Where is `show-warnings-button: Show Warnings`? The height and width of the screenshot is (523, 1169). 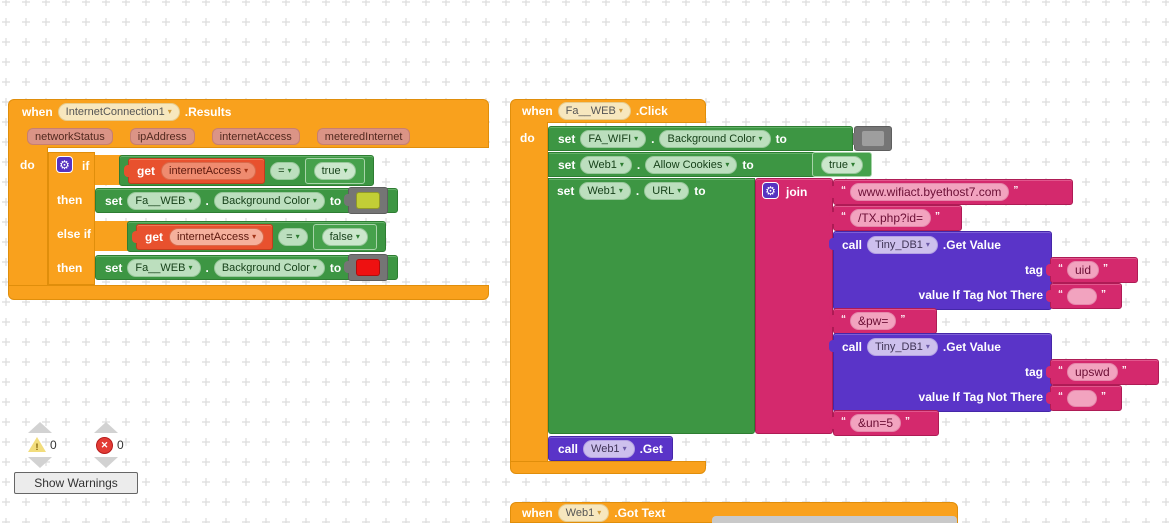
show-warnings-button: Show Warnings is located at coordinates (76, 483).